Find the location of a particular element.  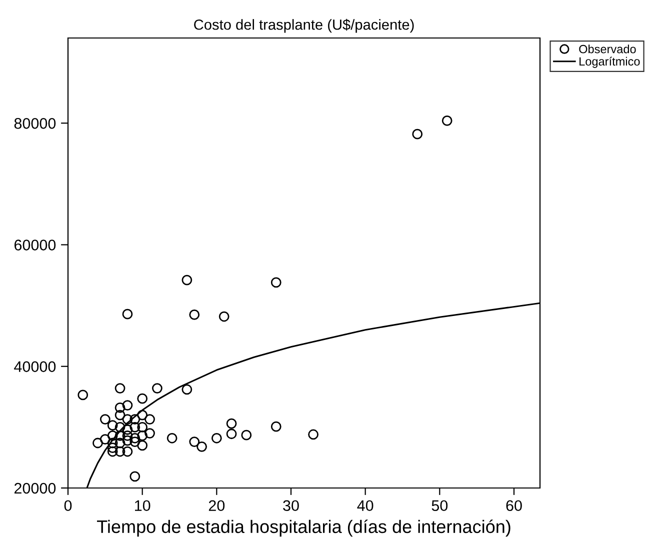

x-tick-label: 60 is located at coordinates (514, 506).